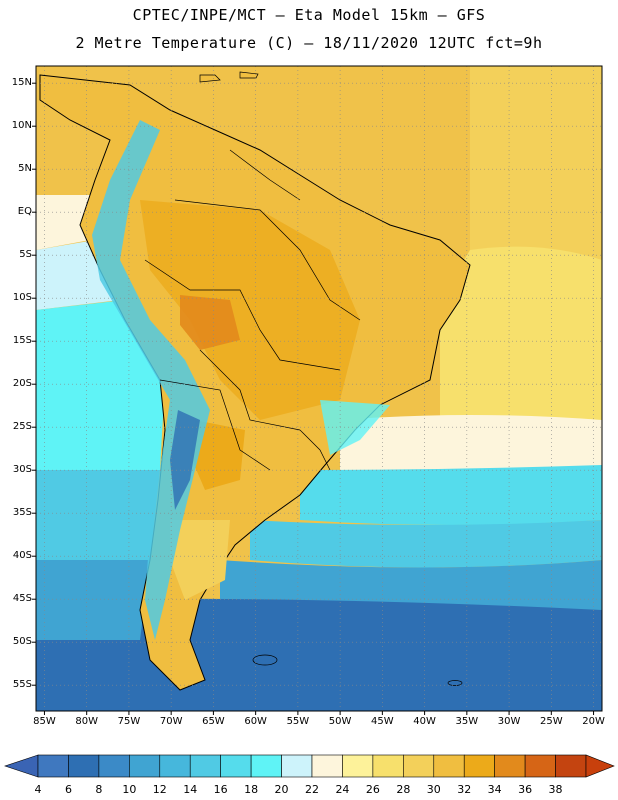 The width and height of the screenshot is (618, 800). Describe the element at coordinates (171, 721) in the screenshot. I see `lon-tick-label: 70W` at that location.